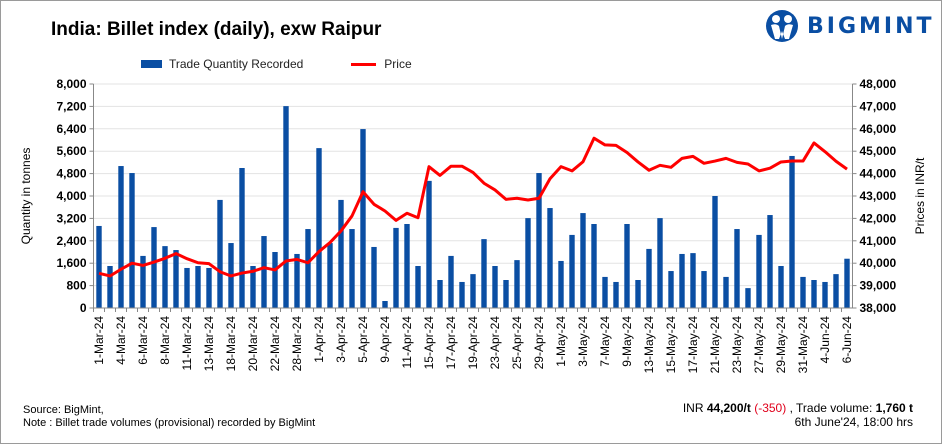 This screenshot has width=942, height=444. What do you see at coordinates (605, 341) in the screenshot?
I see `x-tick-label: 7-May-24` at bounding box center [605, 341].